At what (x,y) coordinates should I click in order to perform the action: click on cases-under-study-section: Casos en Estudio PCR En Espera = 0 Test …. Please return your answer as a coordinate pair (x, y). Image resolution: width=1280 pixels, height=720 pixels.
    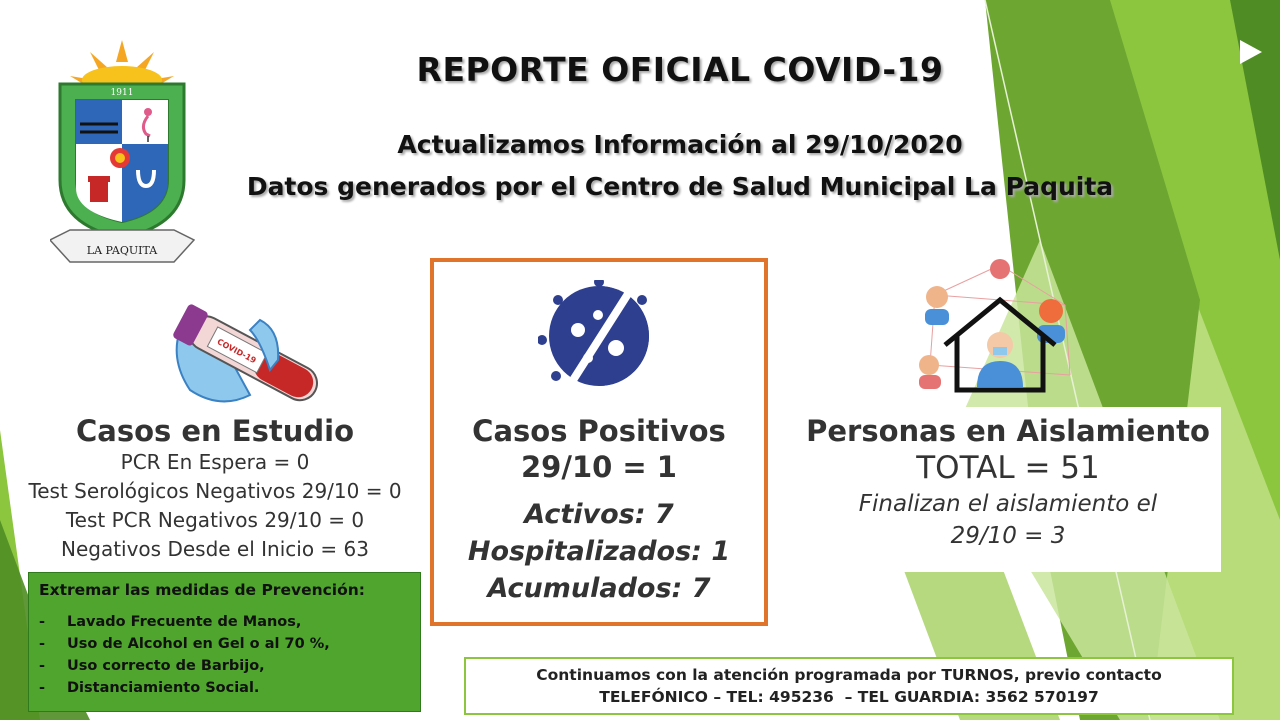
    Looking at the image, I should click on (215, 489).